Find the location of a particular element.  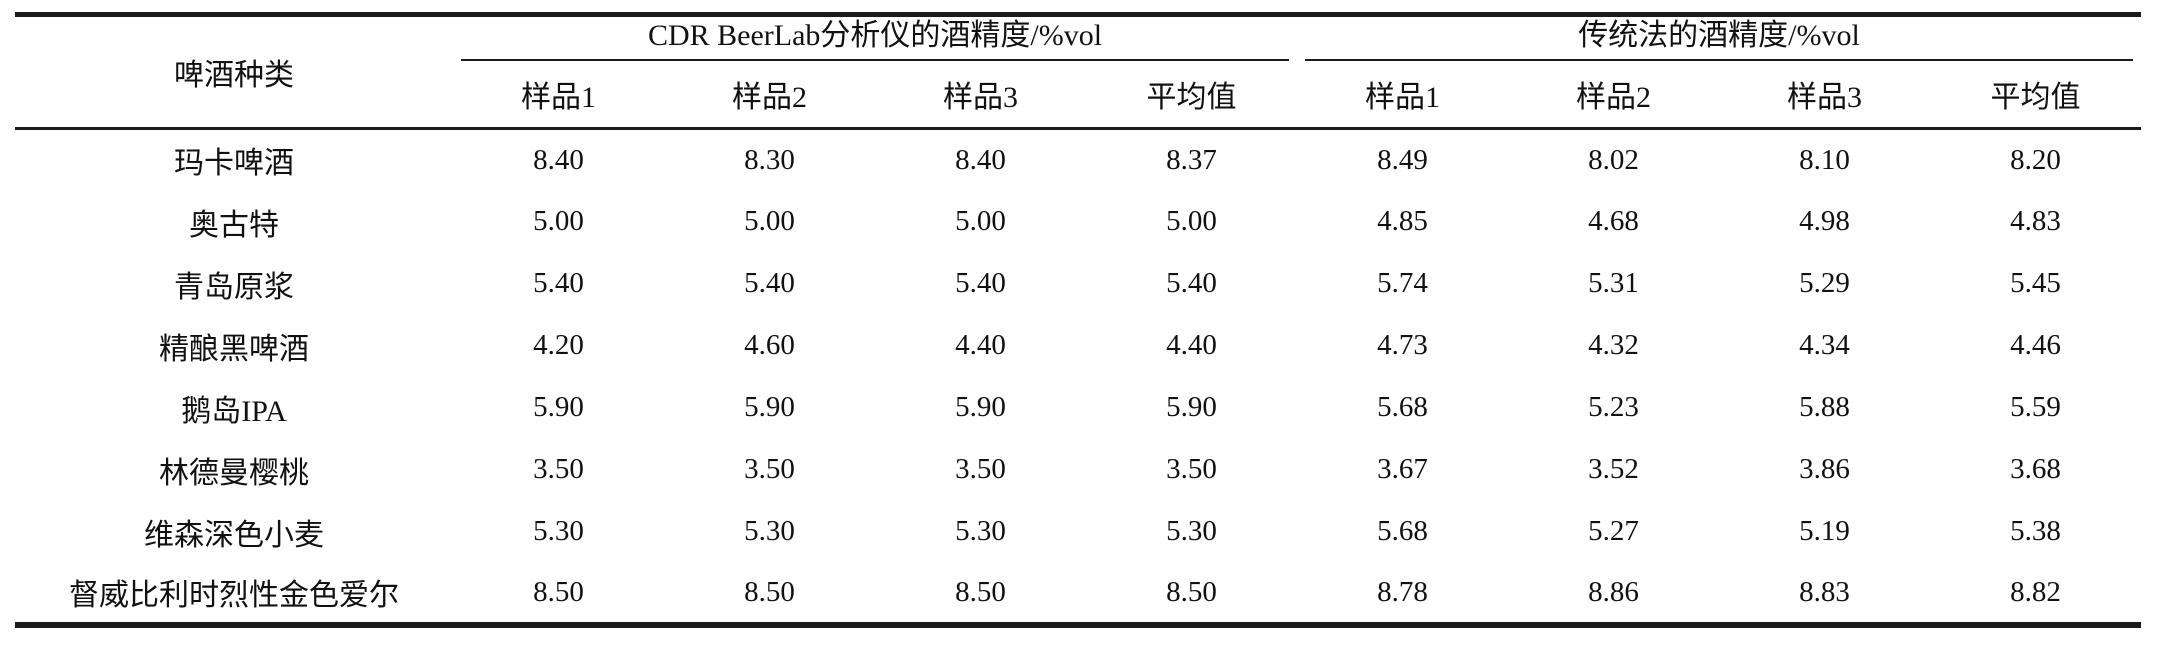

trad-sample3-cell: 4.34 is located at coordinates (1824, 345).